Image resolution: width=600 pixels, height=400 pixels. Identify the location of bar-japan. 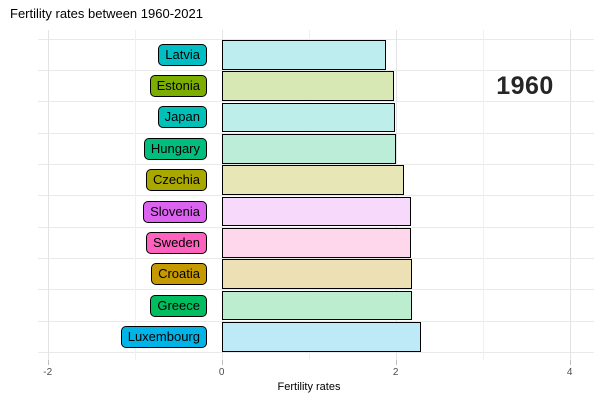
(308, 117).